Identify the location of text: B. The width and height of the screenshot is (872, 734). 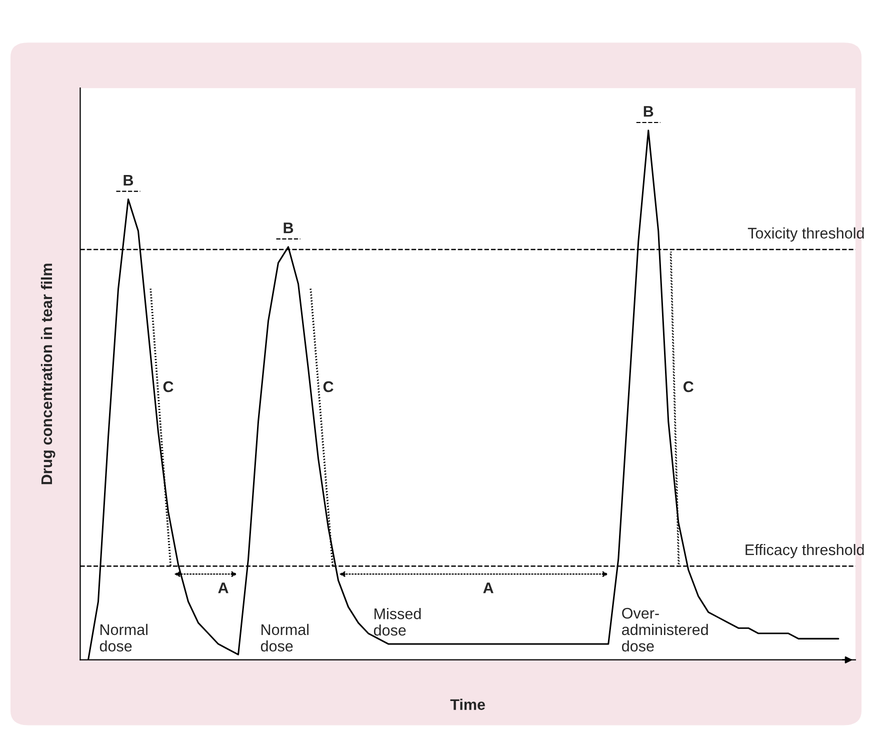
(649, 111).